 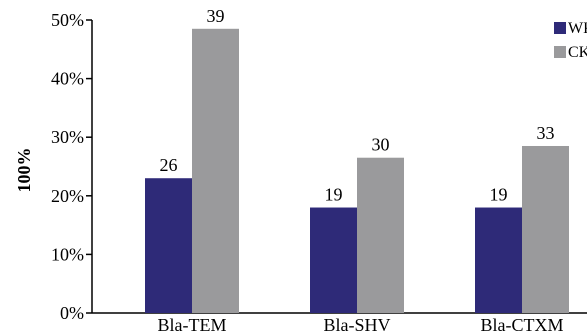 What do you see at coordinates (67, 20) in the screenshot?
I see `y-tick-label: 50%` at bounding box center [67, 20].